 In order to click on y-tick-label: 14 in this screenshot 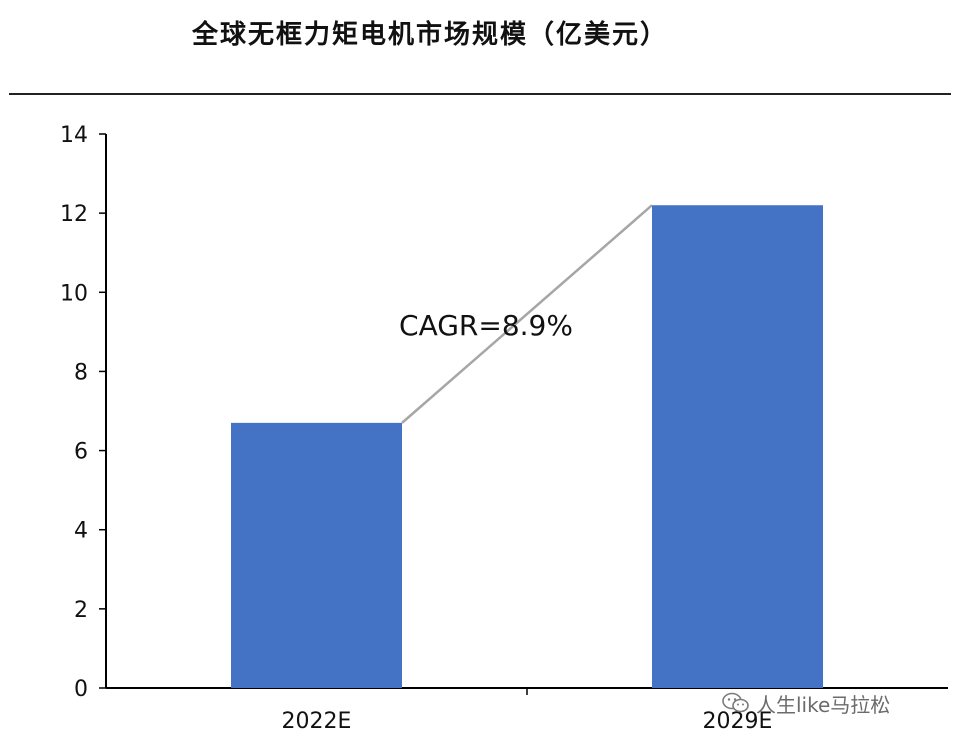, I will do `click(74, 135)`.